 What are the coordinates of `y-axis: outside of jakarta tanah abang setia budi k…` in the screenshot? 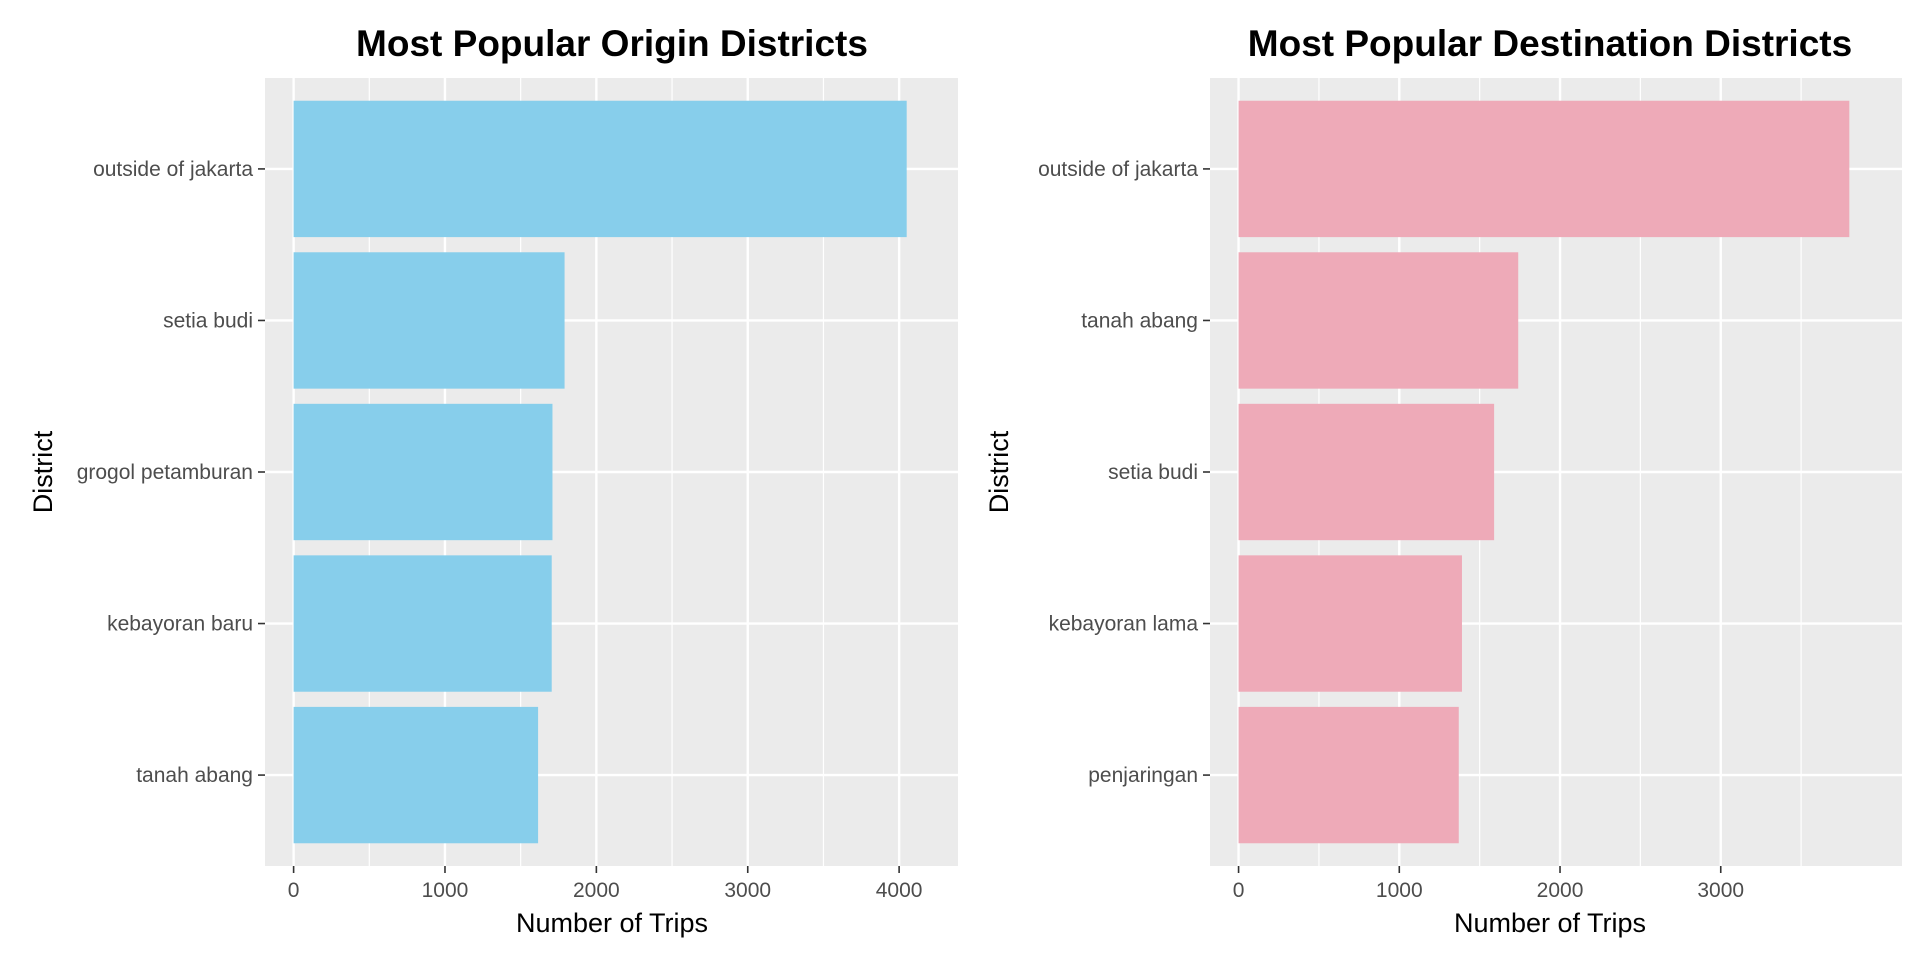 It's located at (1124, 472).